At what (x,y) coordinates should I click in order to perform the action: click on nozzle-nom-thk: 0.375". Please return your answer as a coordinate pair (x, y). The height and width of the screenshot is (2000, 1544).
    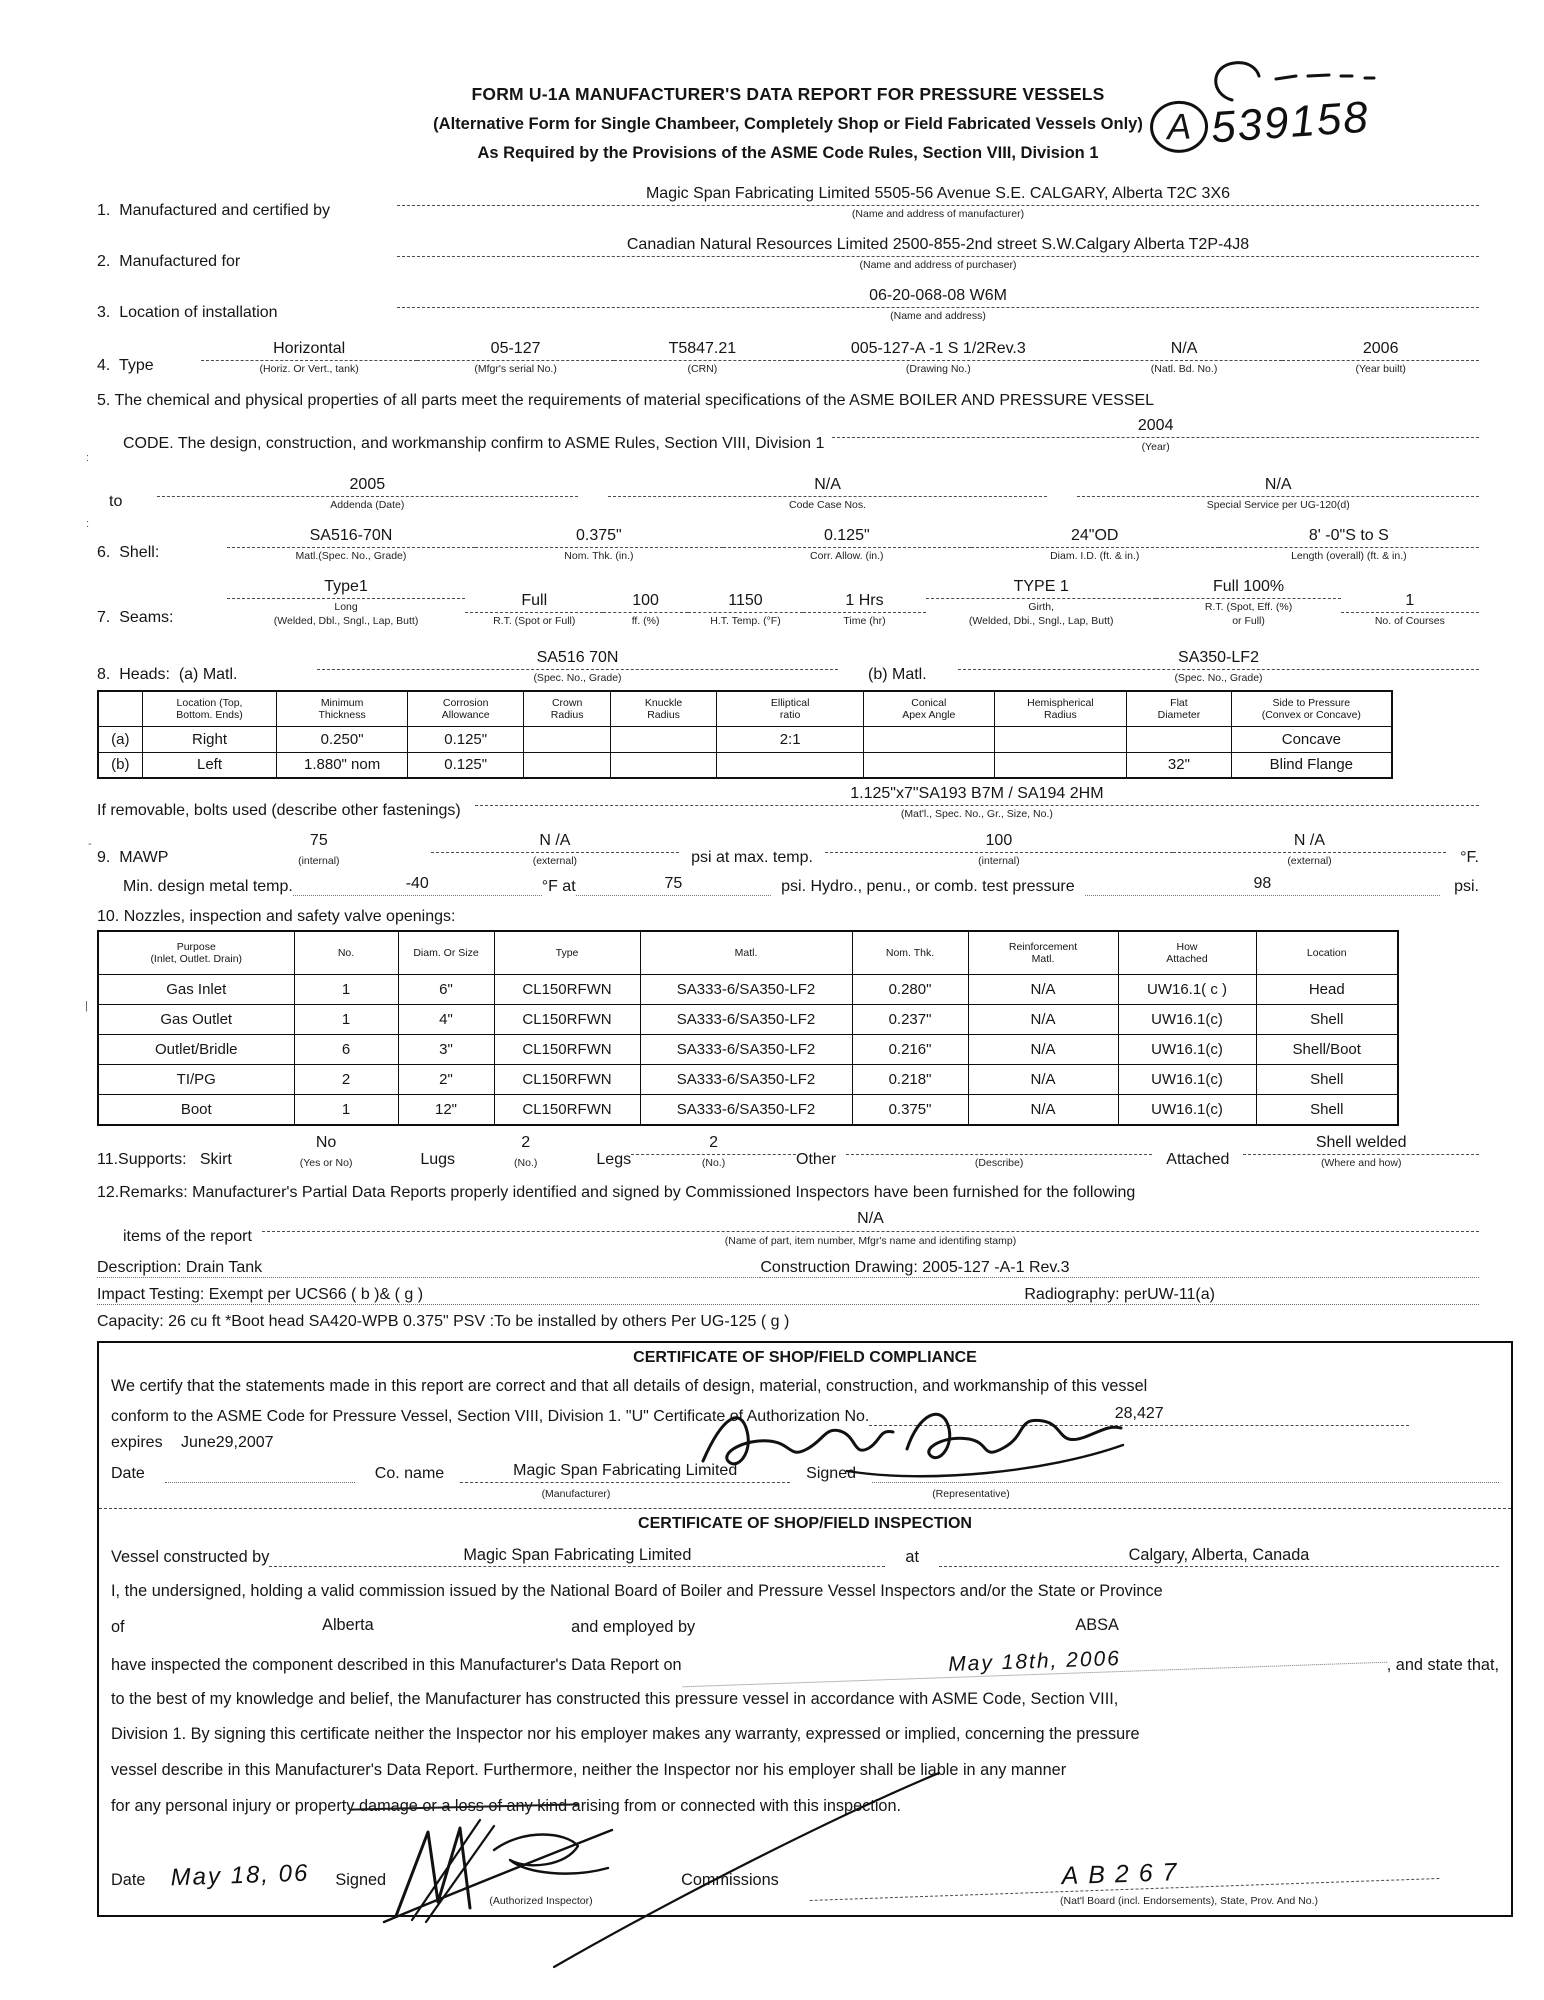
    Looking at the image, I should click on (910, 1110).